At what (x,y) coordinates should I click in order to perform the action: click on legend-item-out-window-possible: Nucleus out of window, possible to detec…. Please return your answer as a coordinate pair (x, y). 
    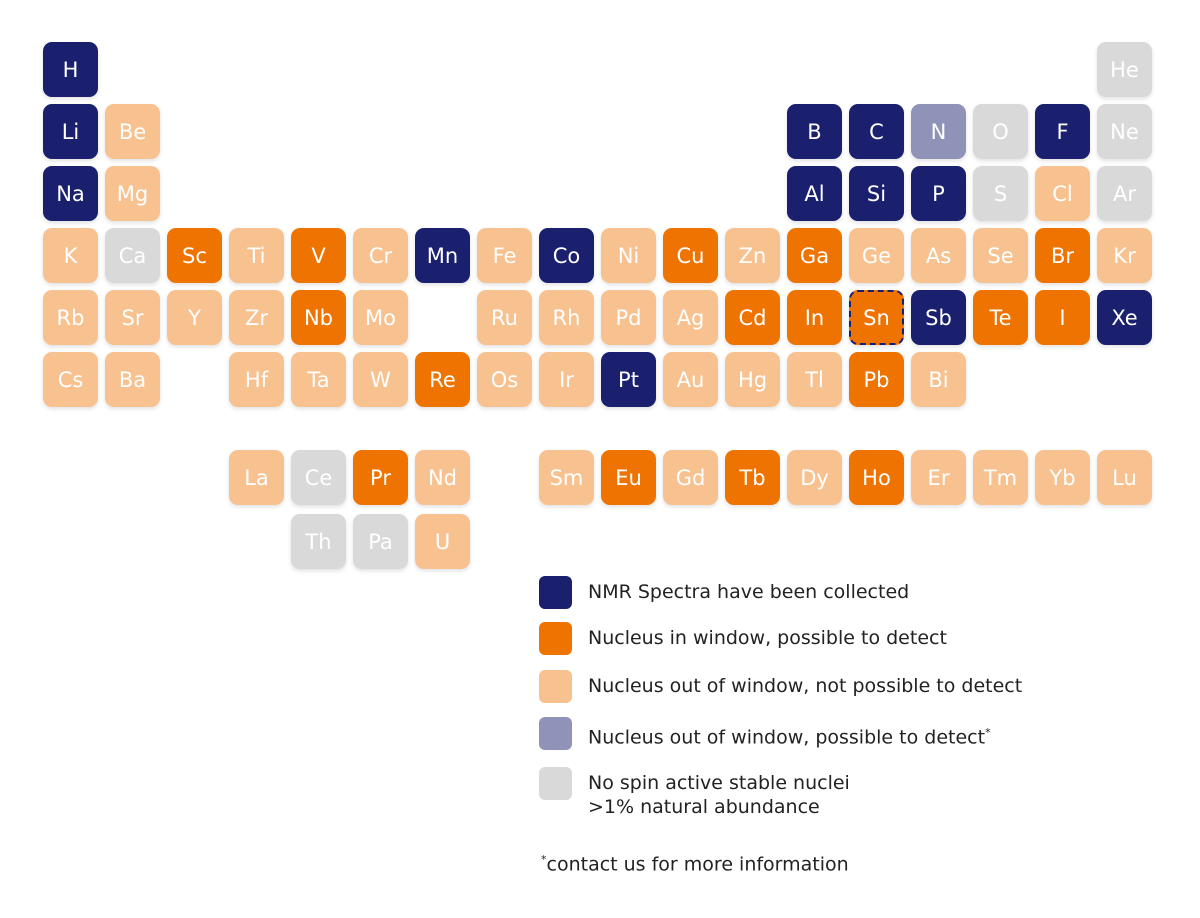
    Looking at the image, I should click on (765, 733).